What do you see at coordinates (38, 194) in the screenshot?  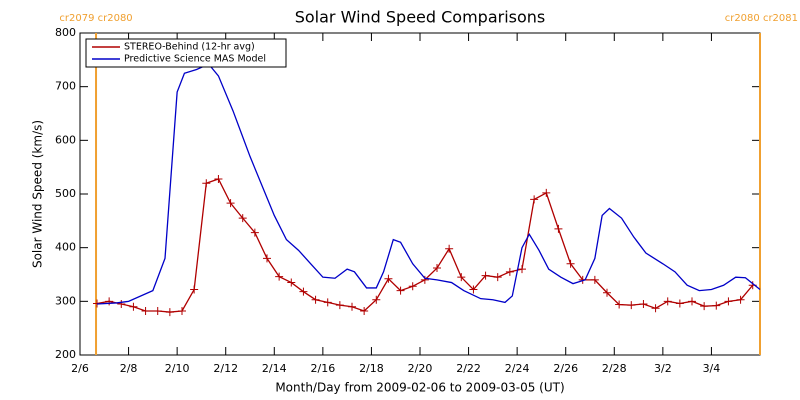 I see `y-axis-label: Solar Wind Speed (km/s)` at bounding box center [38, 194].